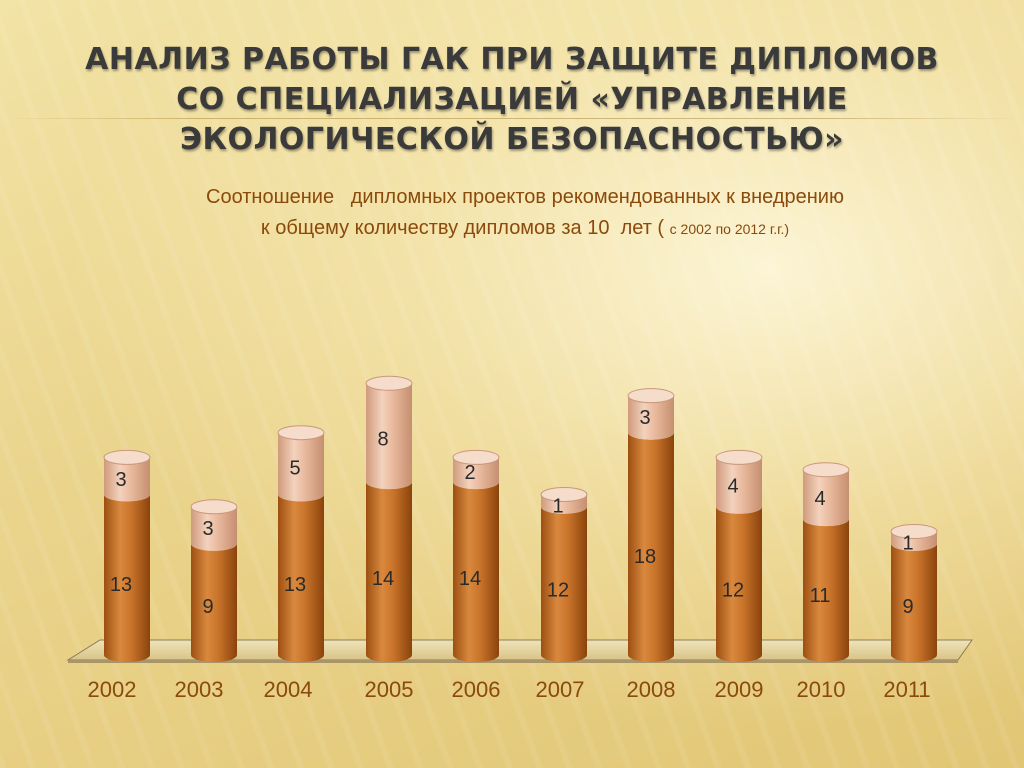  I want to click on bar-lower-2011, so click(914, 602).